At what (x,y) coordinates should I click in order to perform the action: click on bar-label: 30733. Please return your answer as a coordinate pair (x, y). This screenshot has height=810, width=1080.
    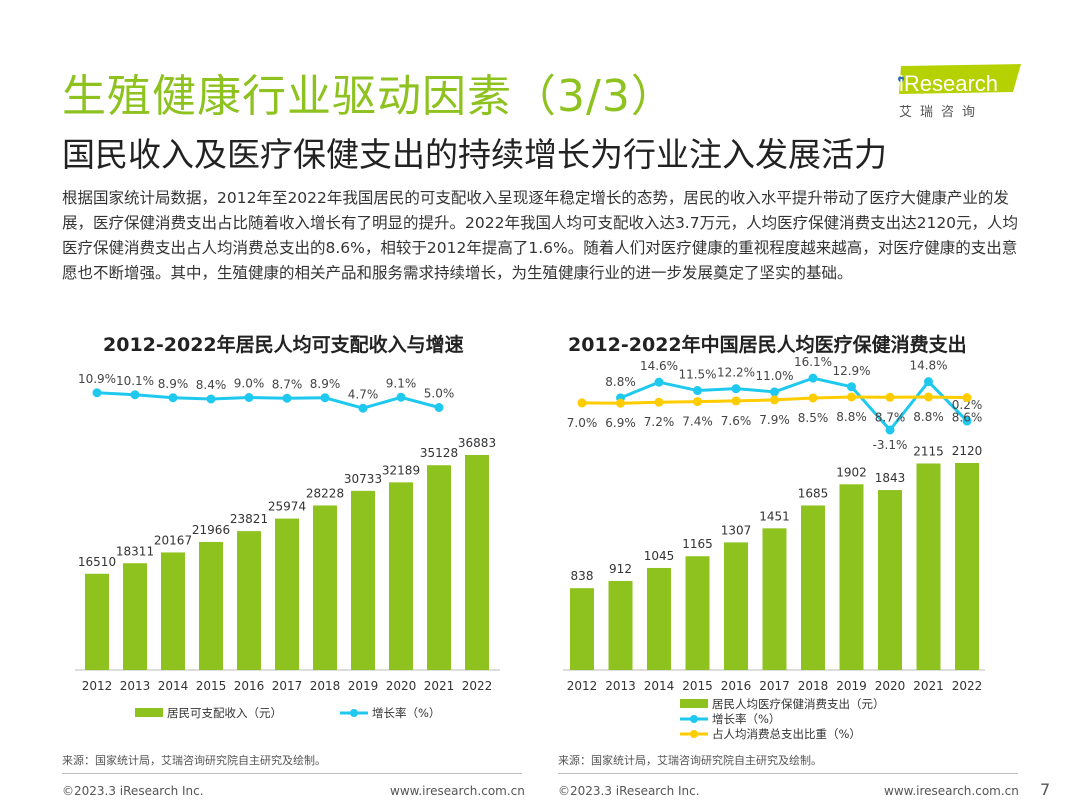
    Looking at the image, I should click on (363, 479).